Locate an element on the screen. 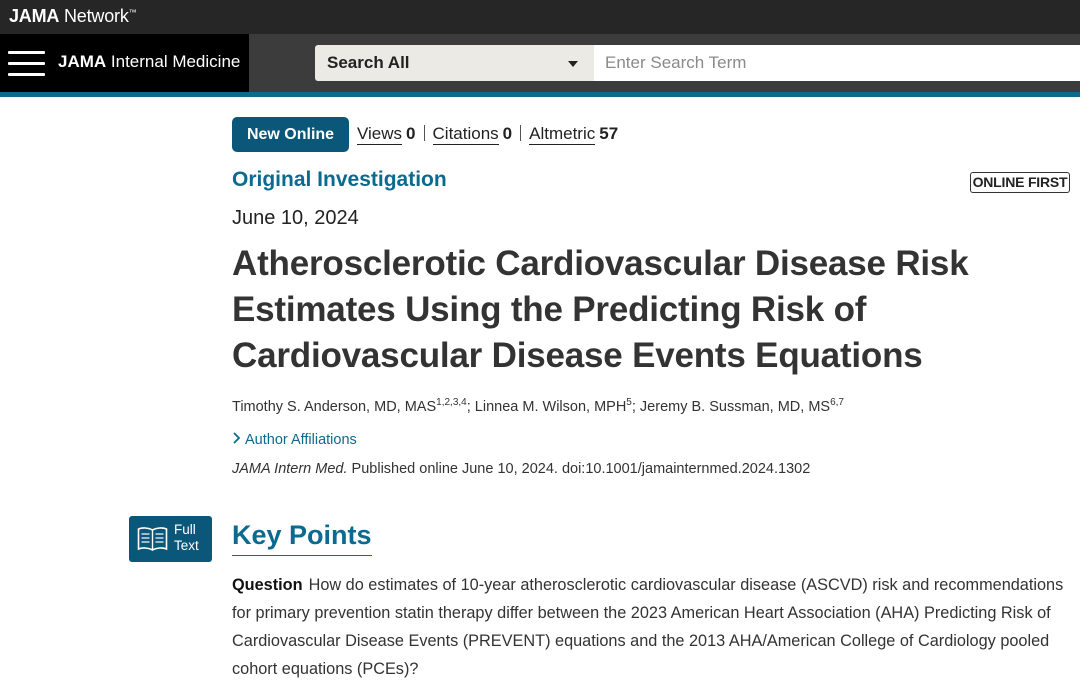 The width and height of the screenshot is (1080, 685). journal-title: JAMA Internal Medicine is located at coordinates (149, 62).